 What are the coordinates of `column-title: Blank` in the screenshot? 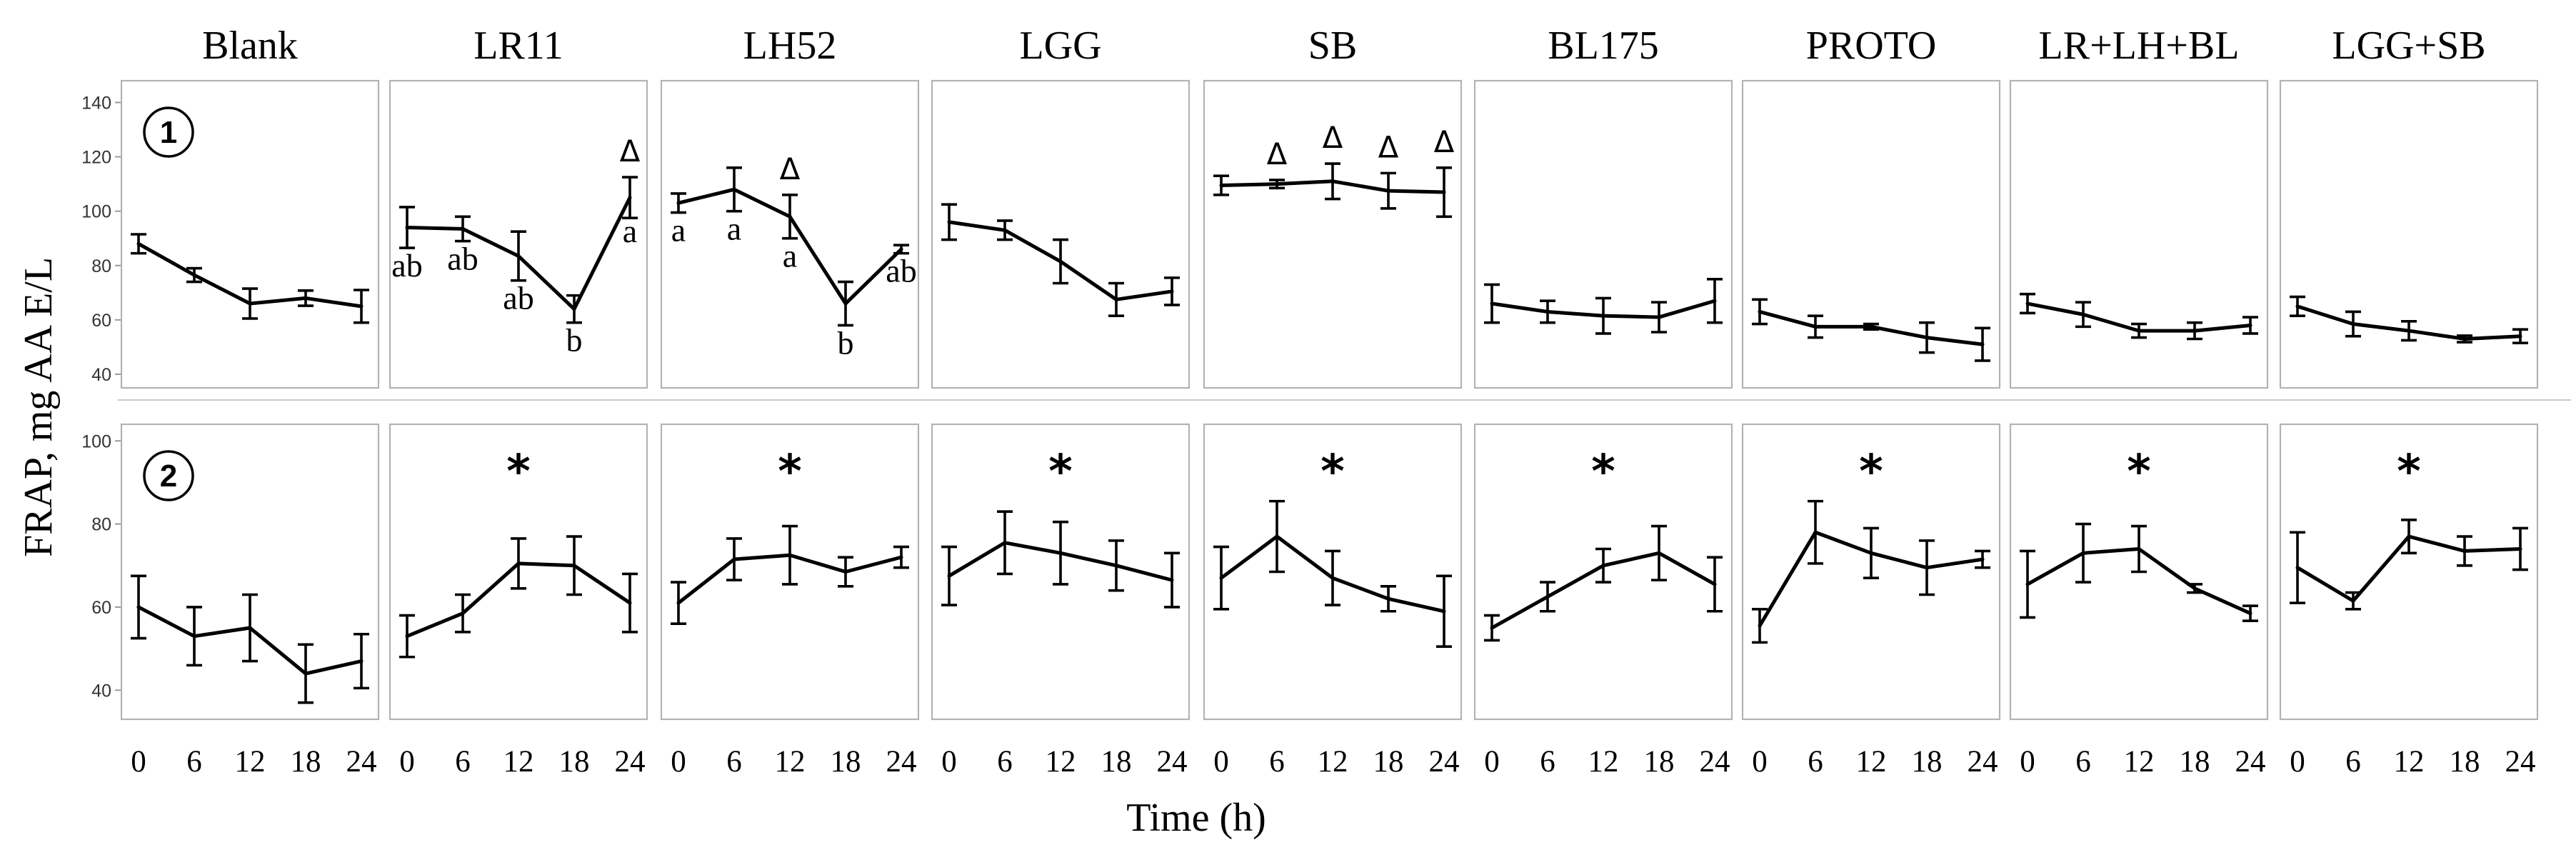 It's located at (250, 46).